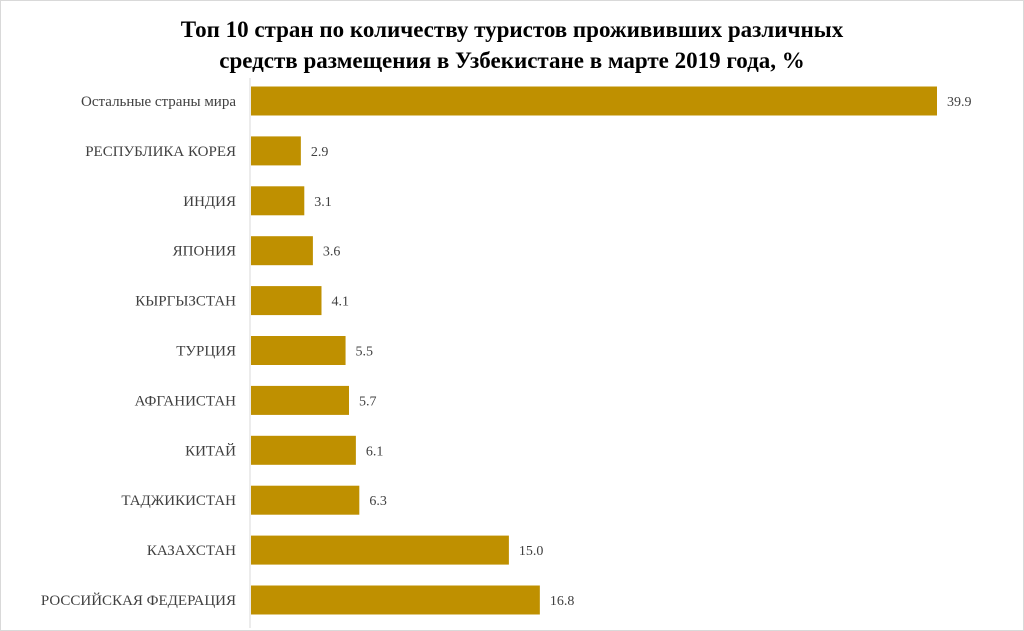  What do you see at coordinates (186, 401) in the screenshot?
I see `category-label: АФГАНИСТАН` at bounding box center [186, 401].